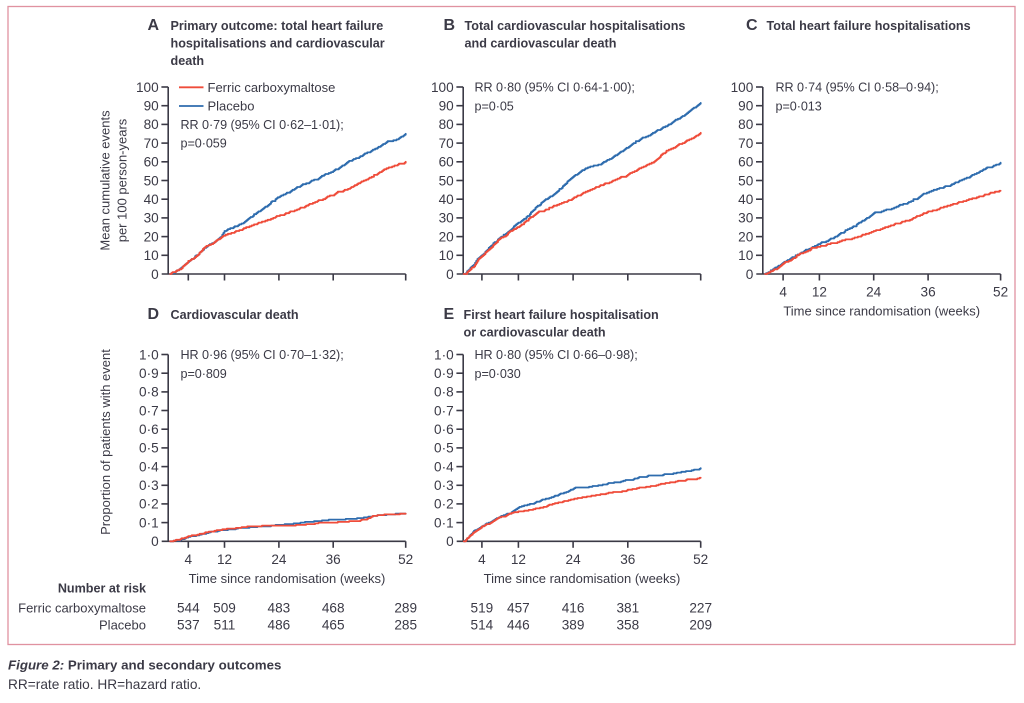 This screenshot has width=1024, height=703. I want to click on svg-text: p=0·030, so click(498, 374).